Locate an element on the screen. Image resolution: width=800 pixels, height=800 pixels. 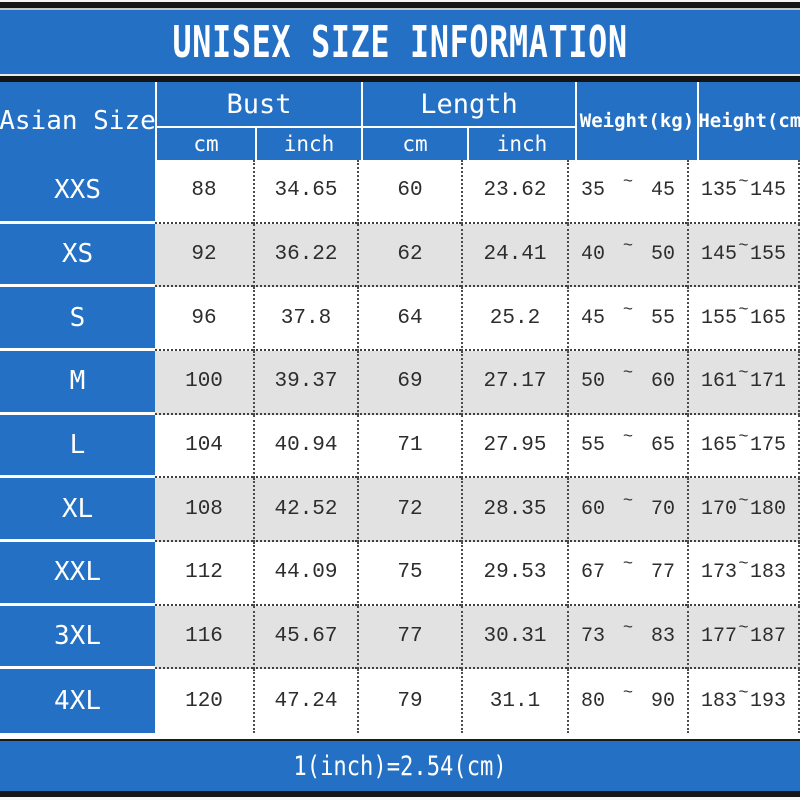
header-asian-size: Asian Size is located at coordinates (78, 121).